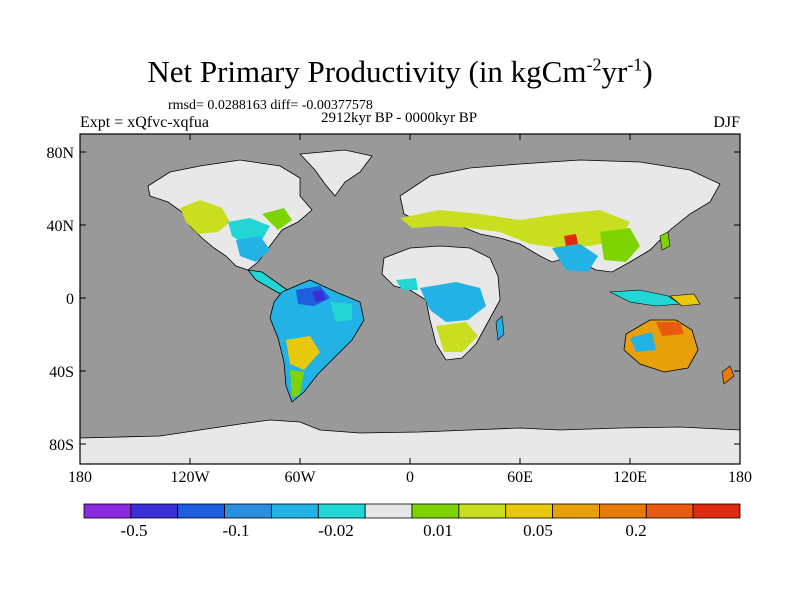 The width and height of the screenshot is (800, 600). I want to click on x-tick-label: 60E, so click(520, 477).